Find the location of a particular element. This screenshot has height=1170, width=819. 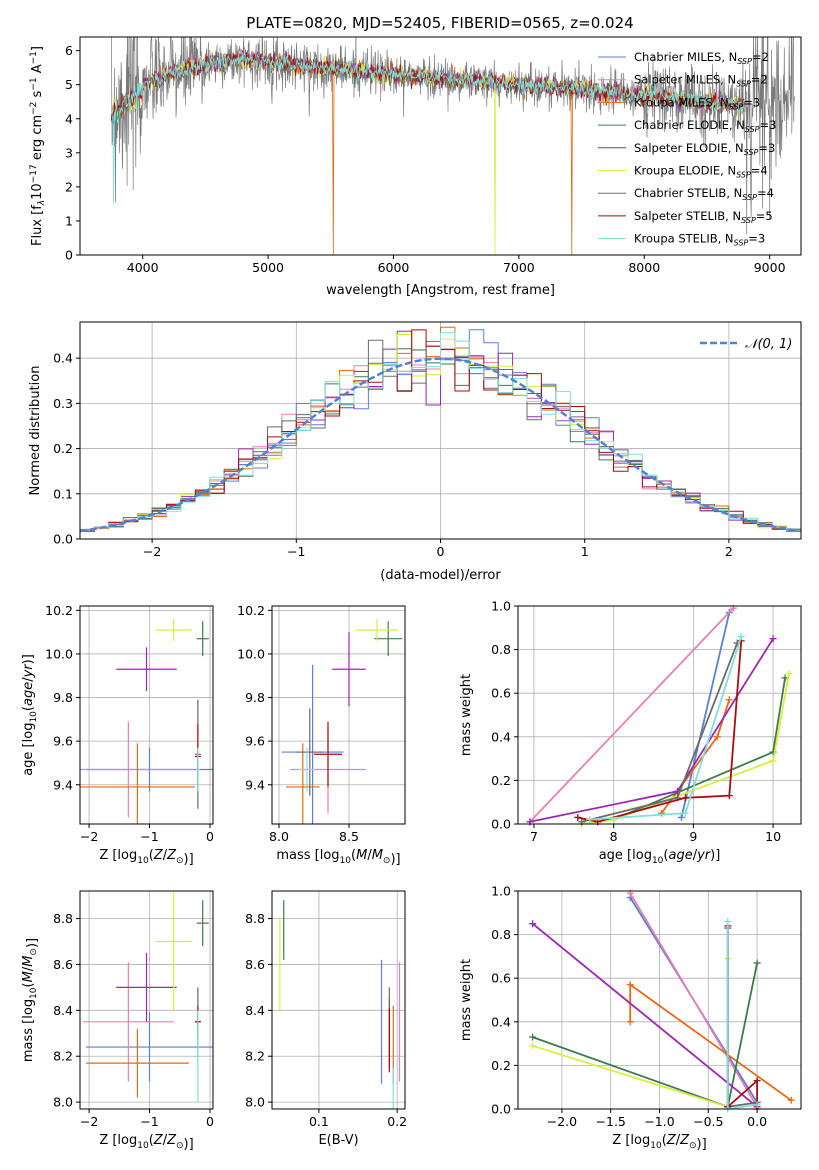

legend-label: 𝒩(0, 1) is located at coordinates (768, 344).